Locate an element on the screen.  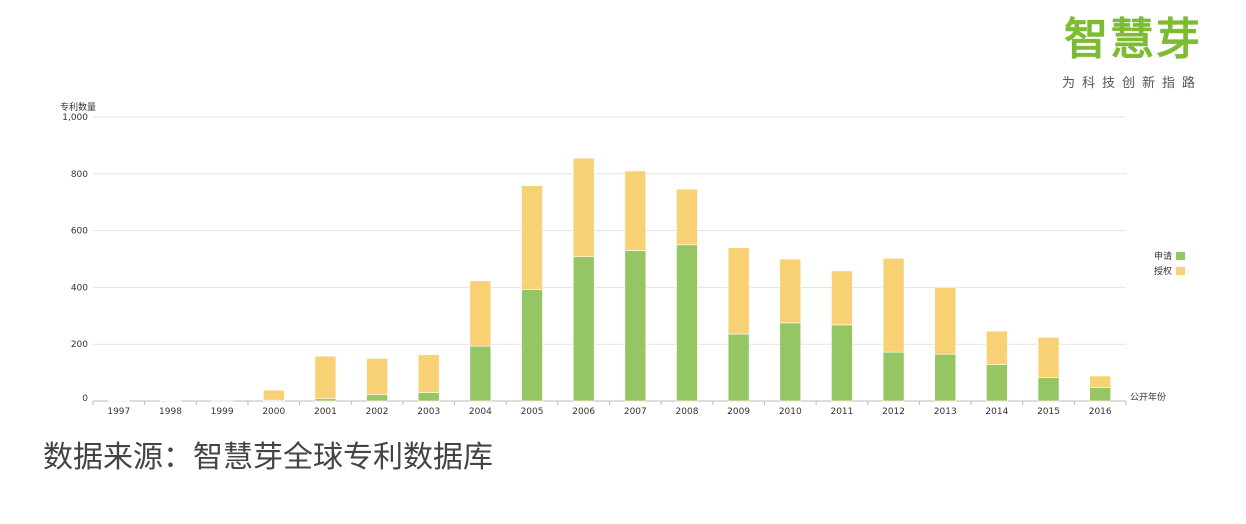
x-tick-label: 1997 is located at coordinates (118, 412).